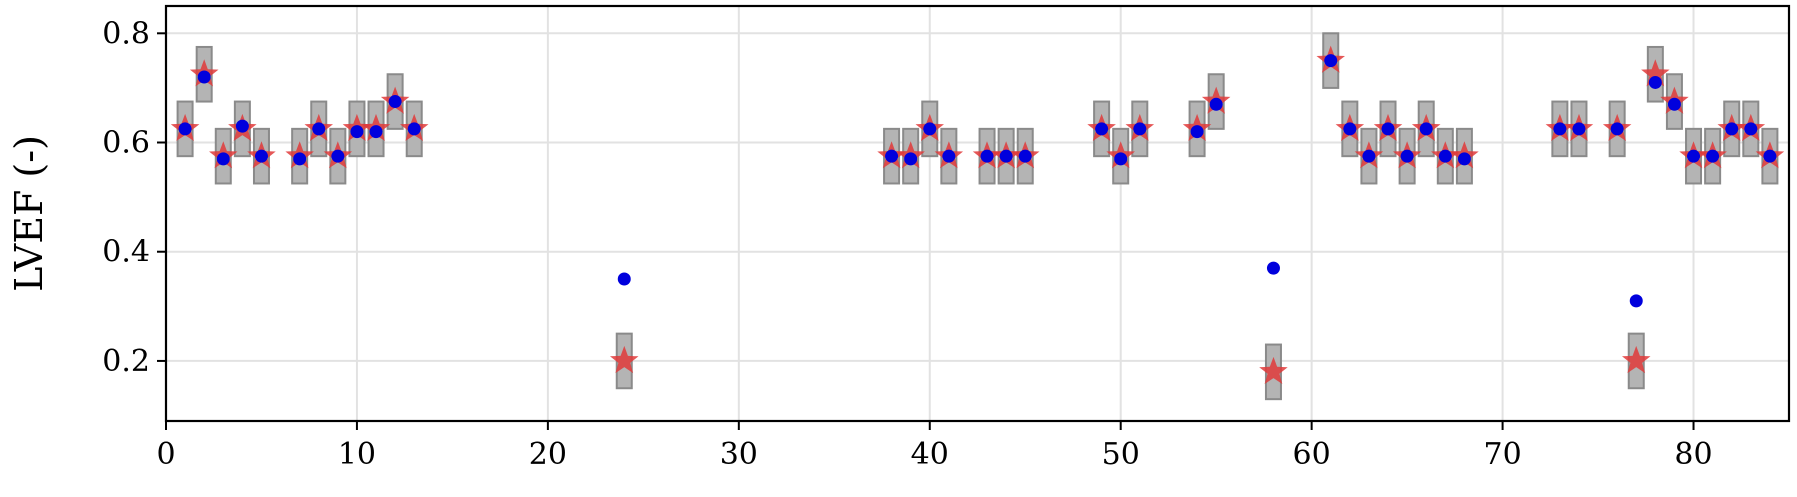 Image resolution: width=1797 pixels, height=497 pixels. I want to click on x-tick-label: 70, so click(1502, 454).